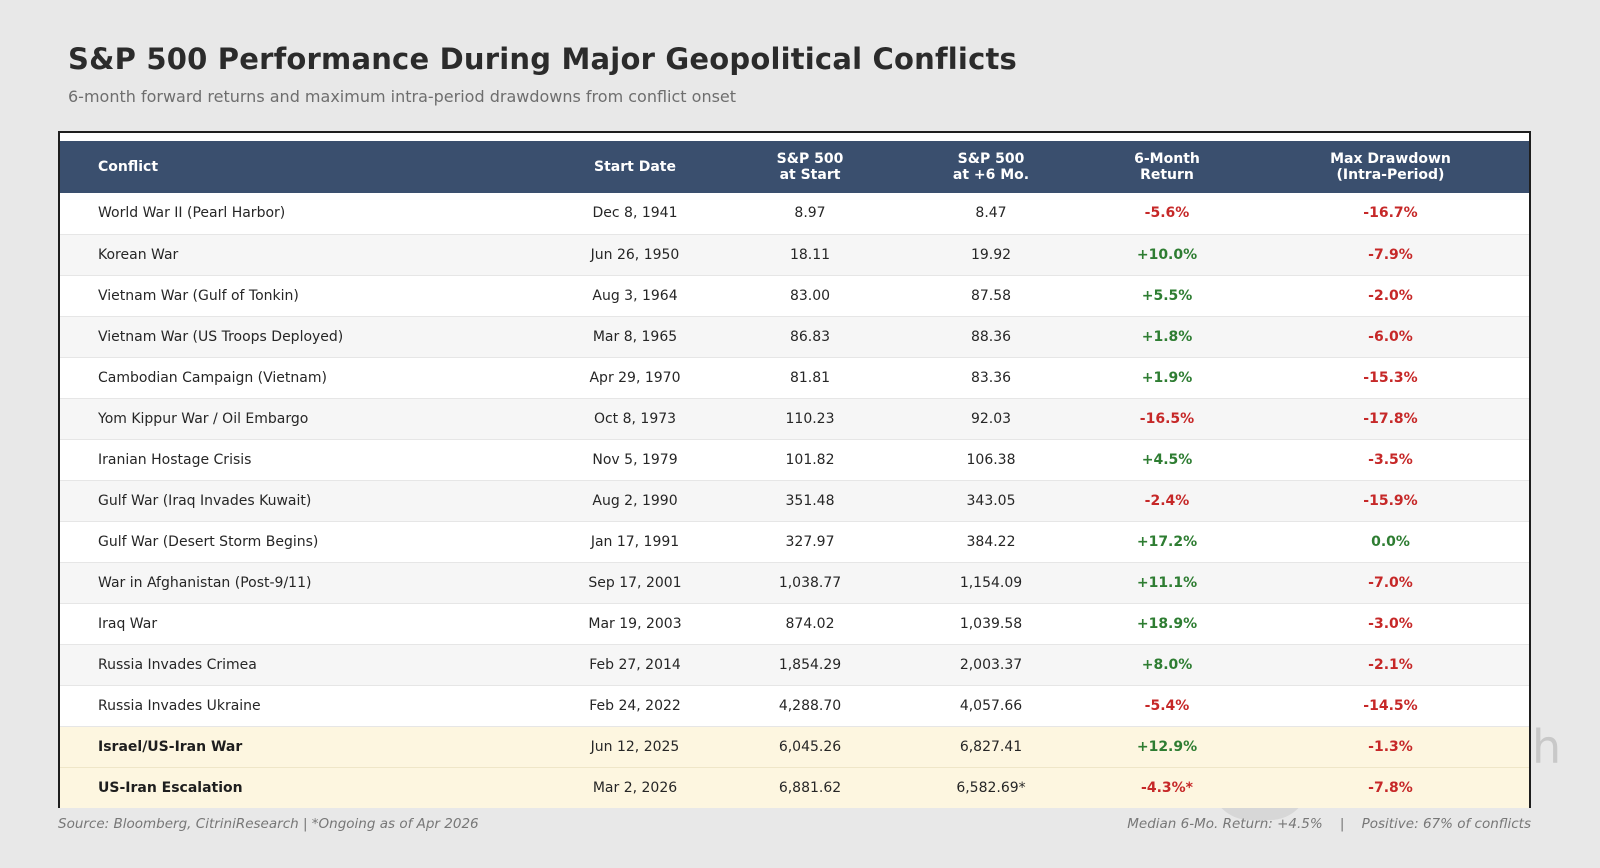 The height and width of the screenshot is (868, 1600). What do you see at coordinates (1390, 167) in the screenshot?
I see `header-drawdown: Max Drawdown (Intra-Period)` at bounding box center [1390, 167].